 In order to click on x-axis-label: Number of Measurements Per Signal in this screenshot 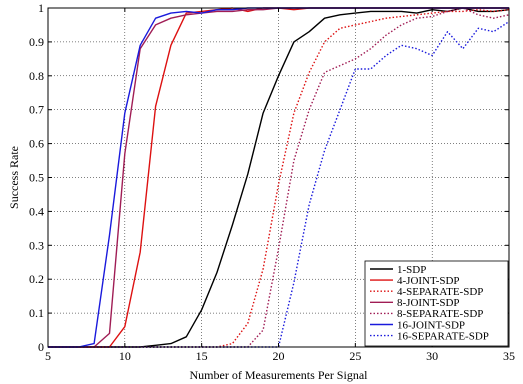, I will do `click(279, 375)`.